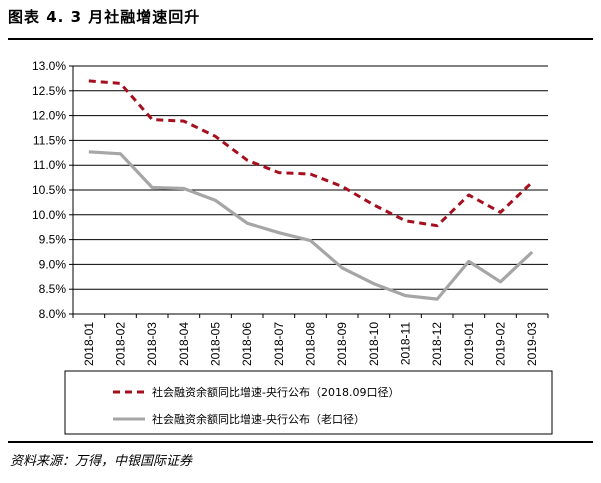 This screenshot has width=601, height=483. What do you see at coordinates (104, 17) in the screenshot?
I see `figure-title: 图表 4. 3 月社融增速回升` at bounding box center [104, 17].